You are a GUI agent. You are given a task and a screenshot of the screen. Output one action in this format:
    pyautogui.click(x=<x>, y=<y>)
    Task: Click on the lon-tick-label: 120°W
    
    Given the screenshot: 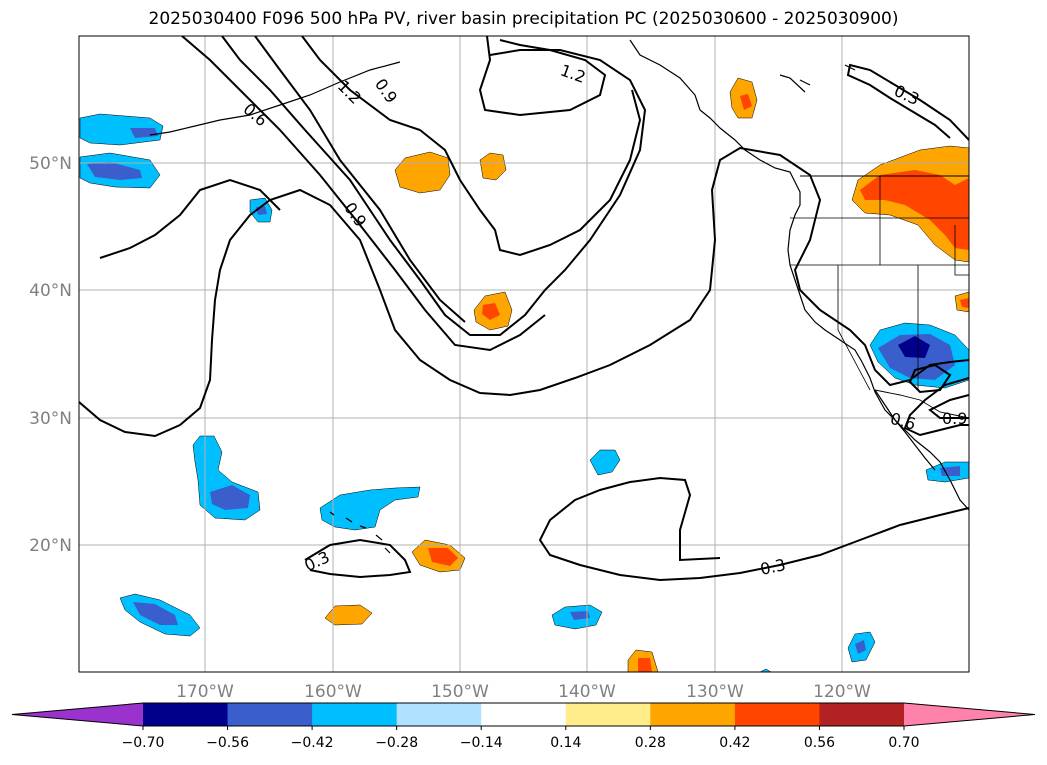 What is the action you would take?
    pyautogui.click(x=842, y=692)
    